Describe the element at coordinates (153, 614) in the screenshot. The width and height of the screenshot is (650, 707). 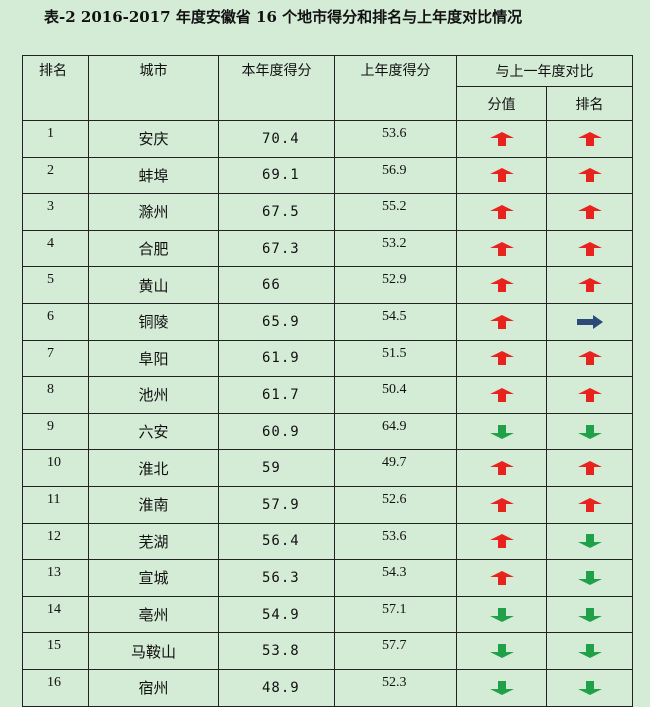
I see `city-cell: 亳州` at that location.